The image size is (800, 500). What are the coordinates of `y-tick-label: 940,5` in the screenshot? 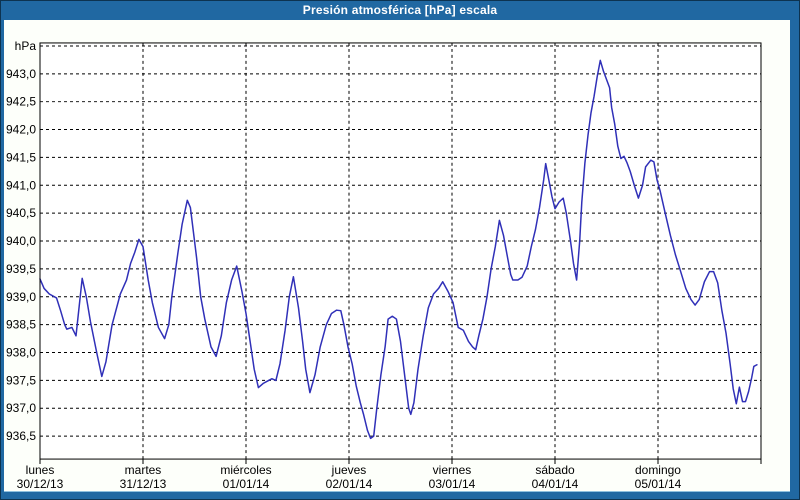 It's located at (21, 213).